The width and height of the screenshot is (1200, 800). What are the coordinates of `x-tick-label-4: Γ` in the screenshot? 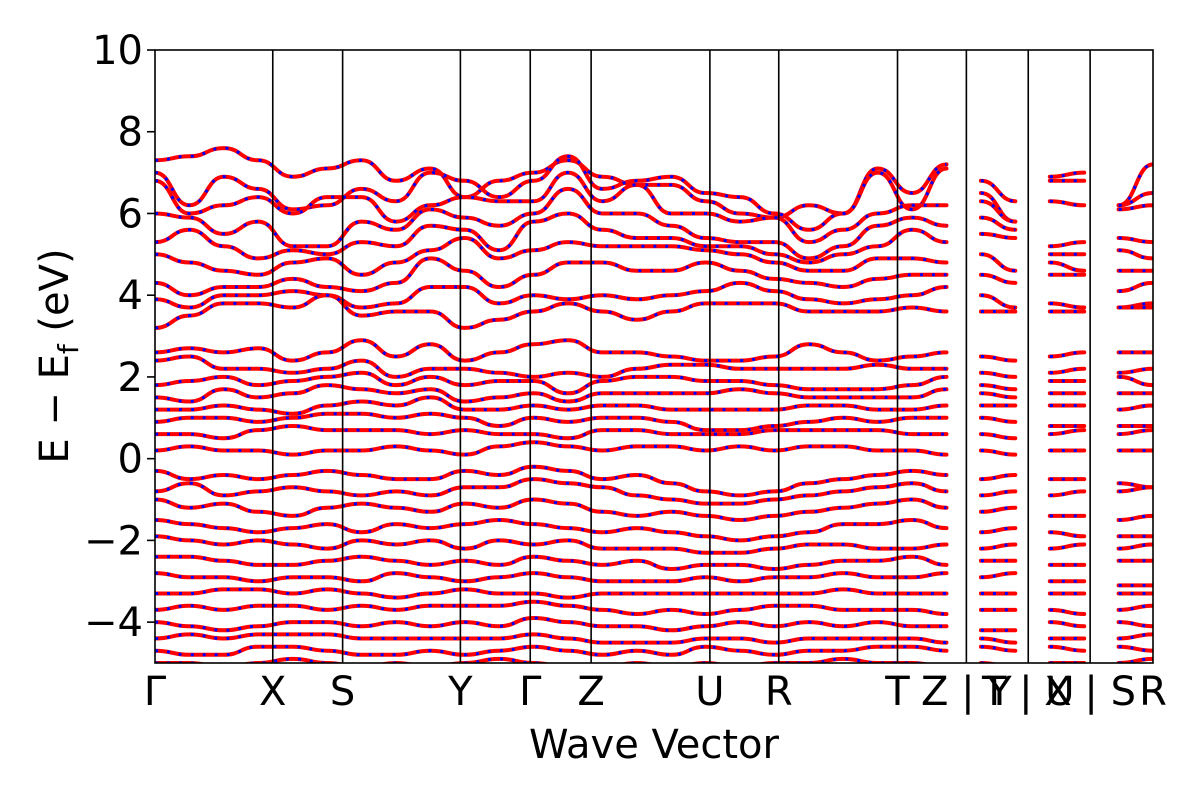 It's located at (530, 692).